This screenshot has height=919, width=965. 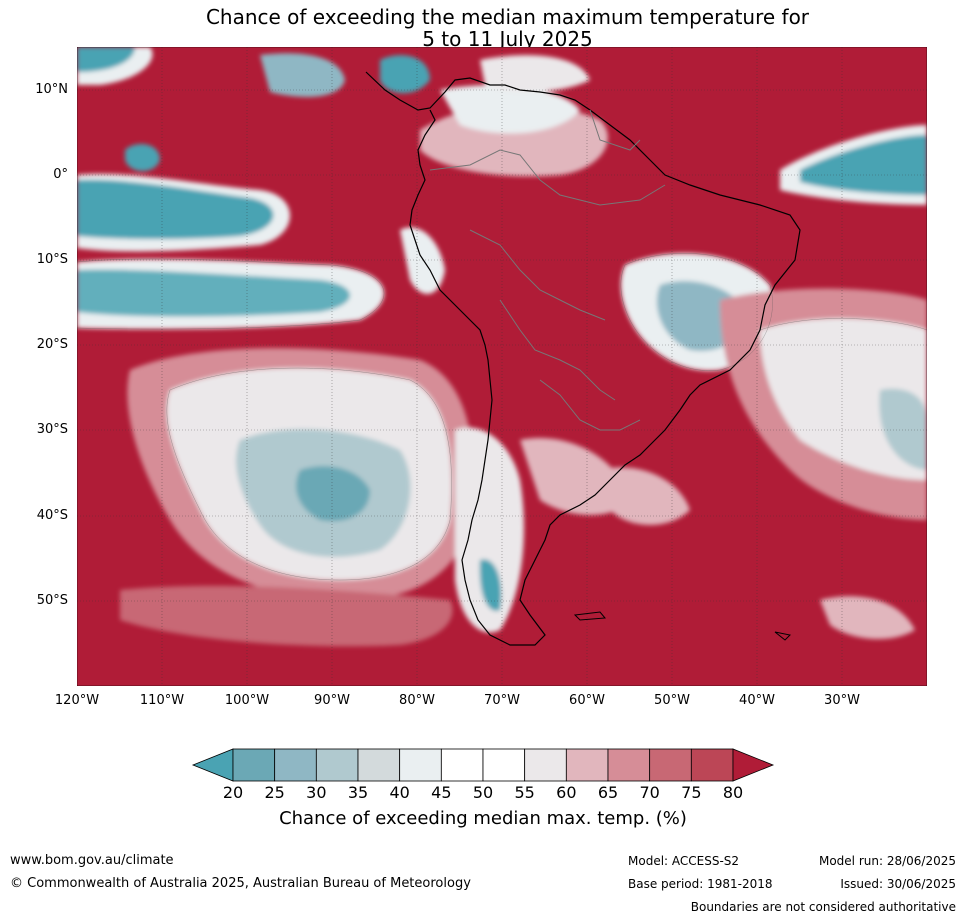 I want to click on website-link: www.bom.gov.au/climate, so click(x=92, y=860).